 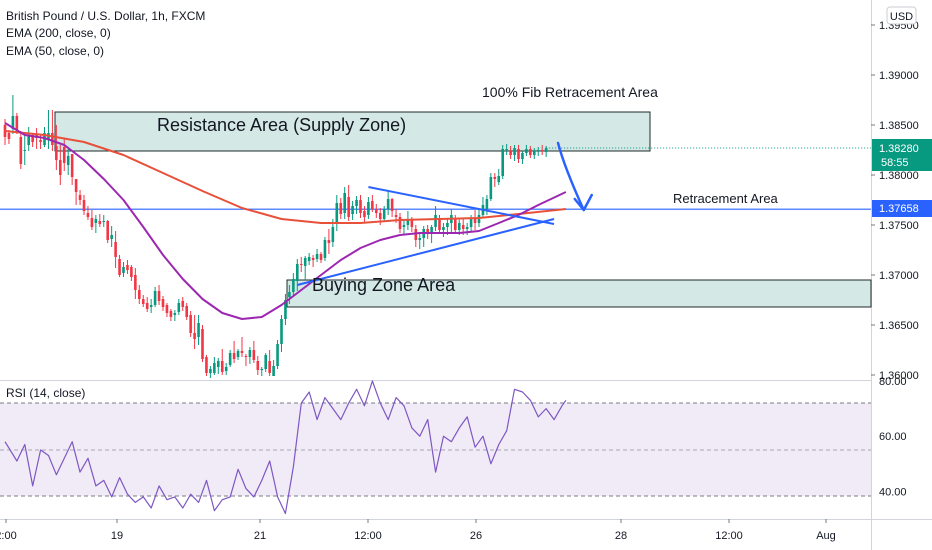 I want to click on rsi-tick-label: 60.00, so click(x=893, y=437).